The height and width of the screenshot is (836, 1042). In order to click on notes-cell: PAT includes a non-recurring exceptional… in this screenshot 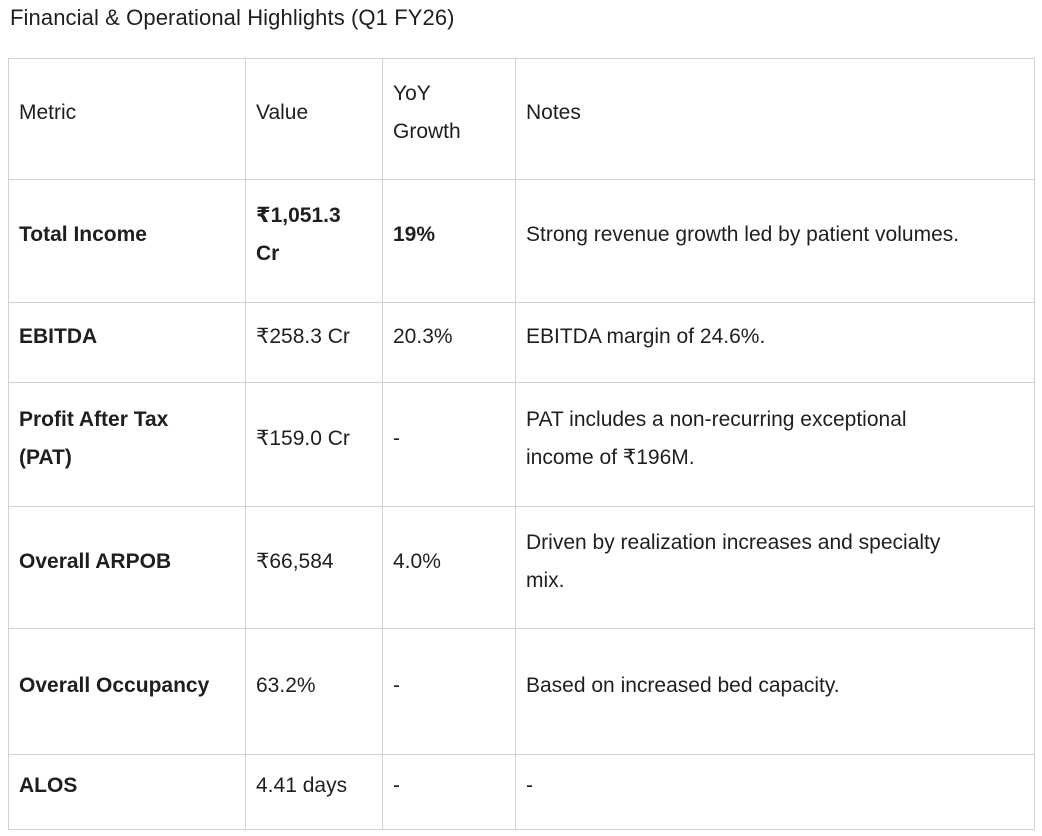, I will do `click(775, 444)`.